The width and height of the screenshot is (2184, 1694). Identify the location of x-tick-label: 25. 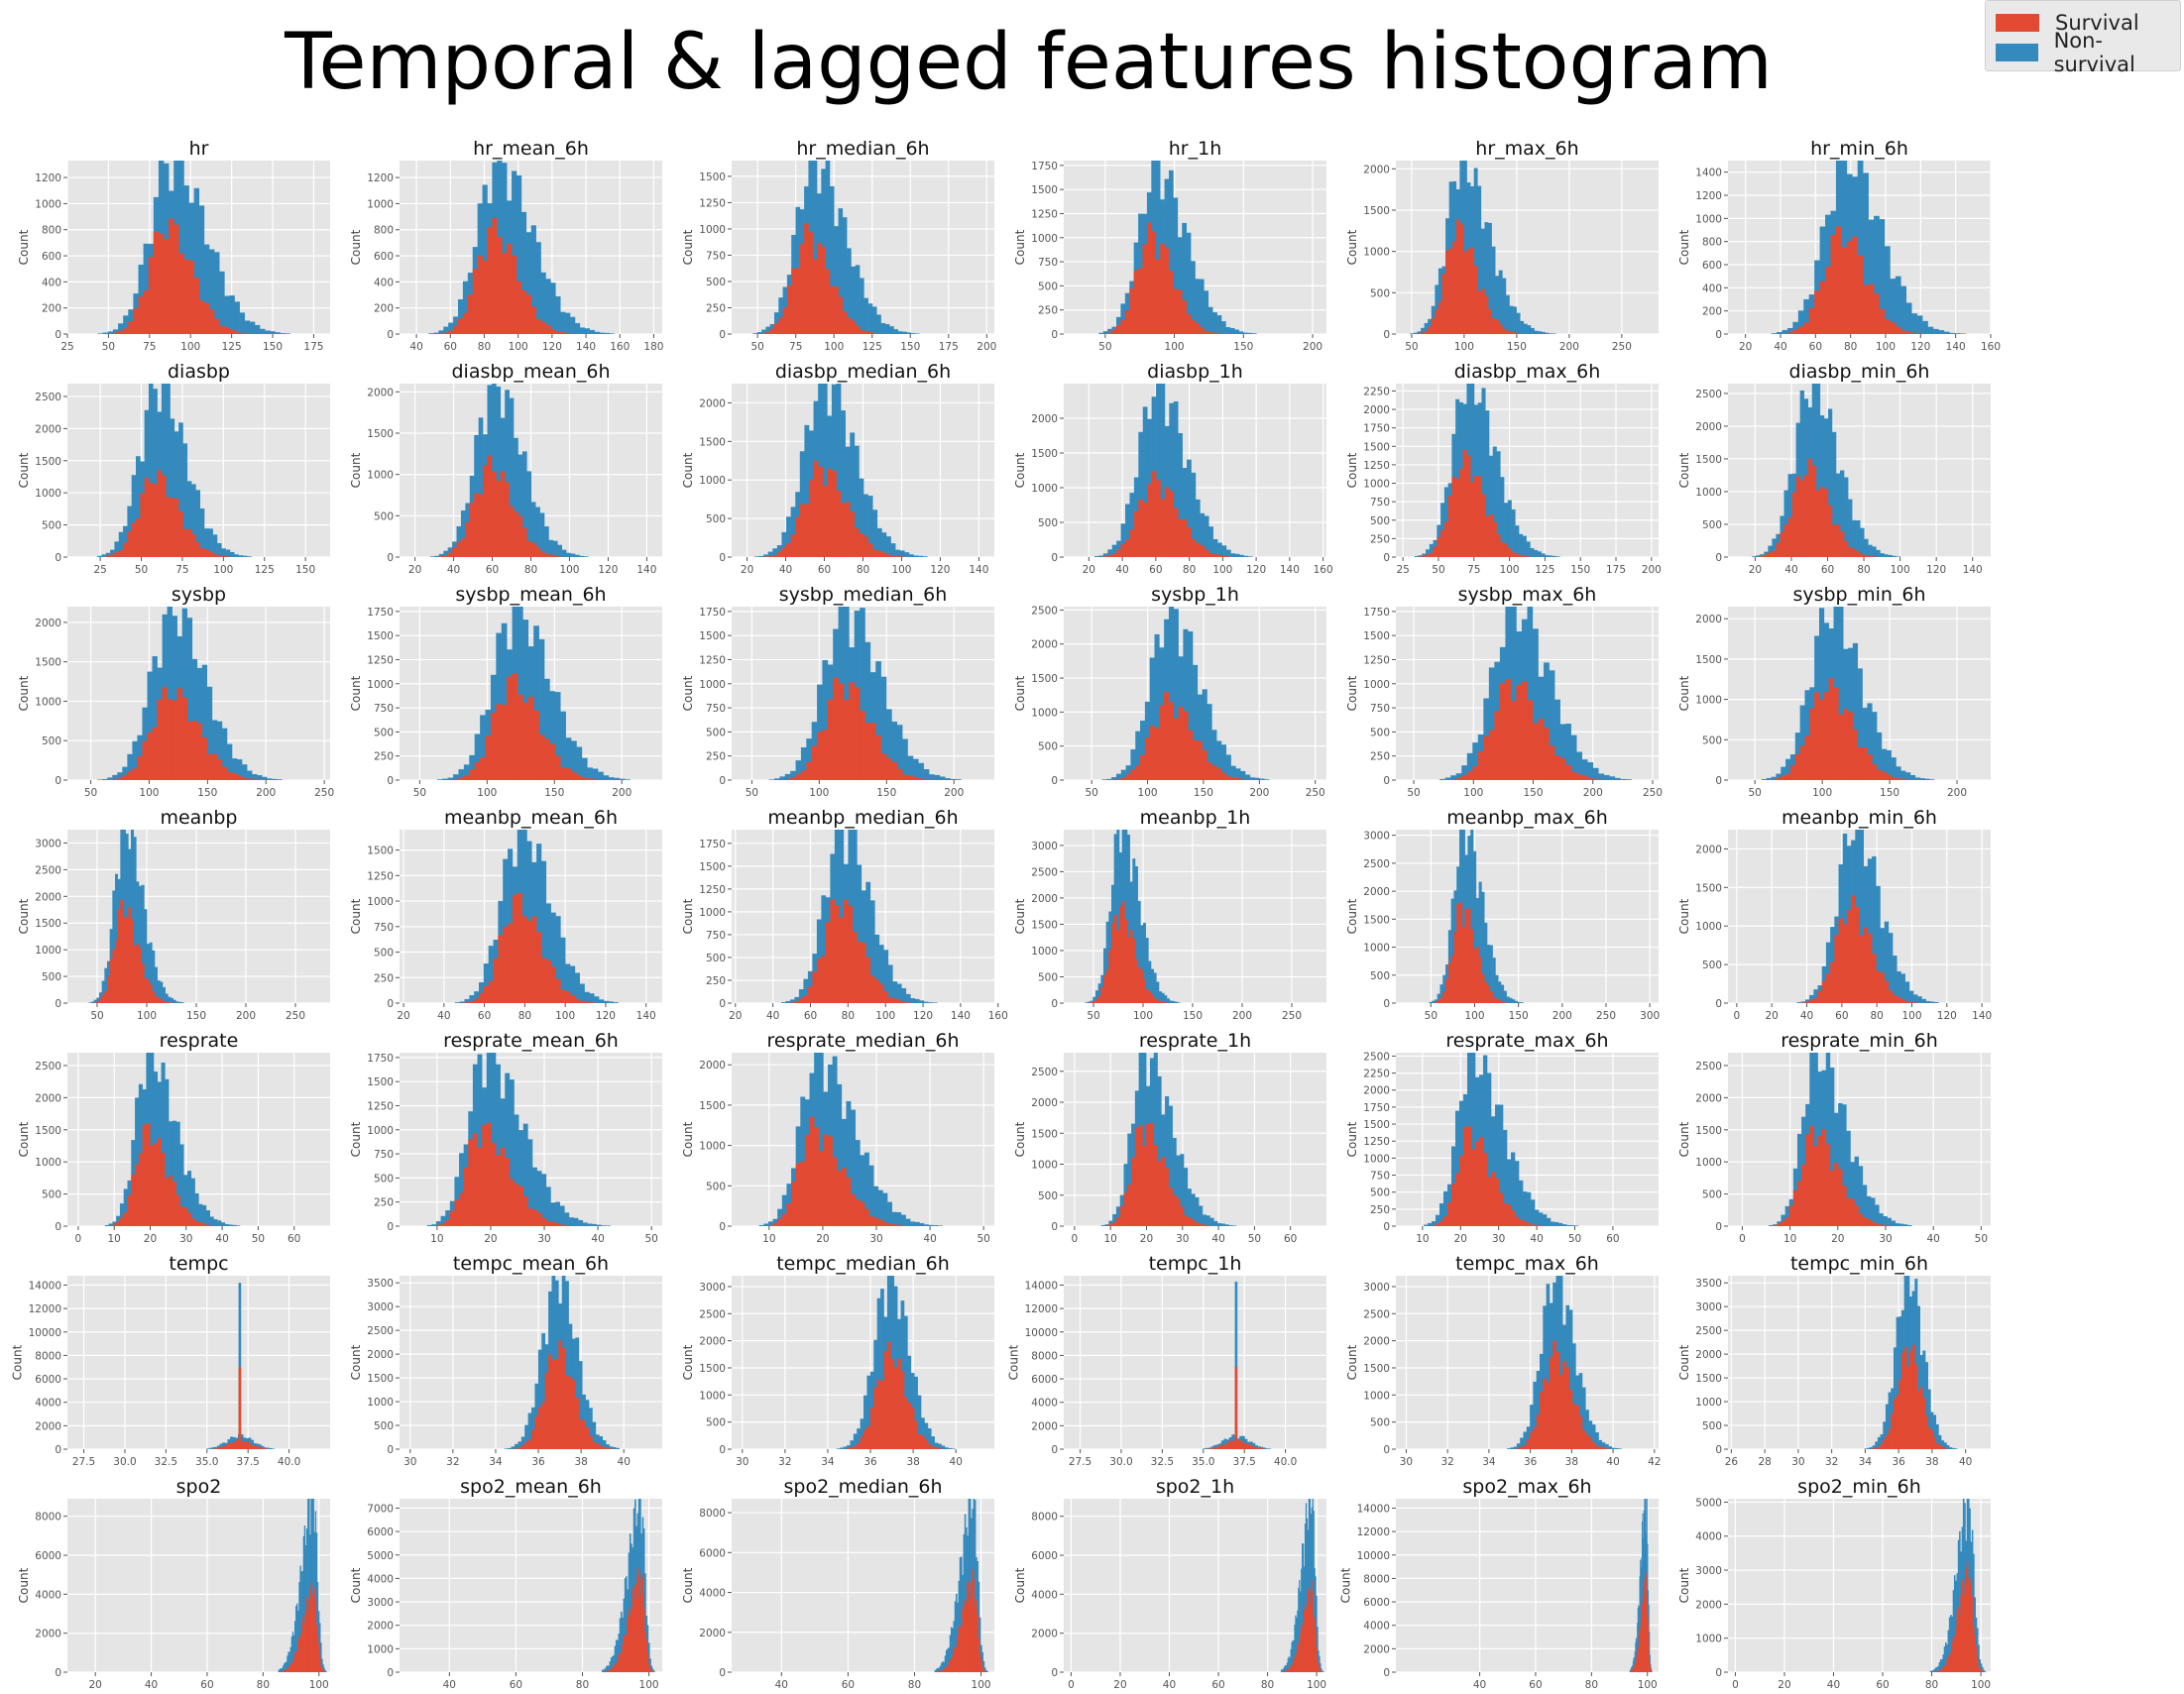
(99, 570).